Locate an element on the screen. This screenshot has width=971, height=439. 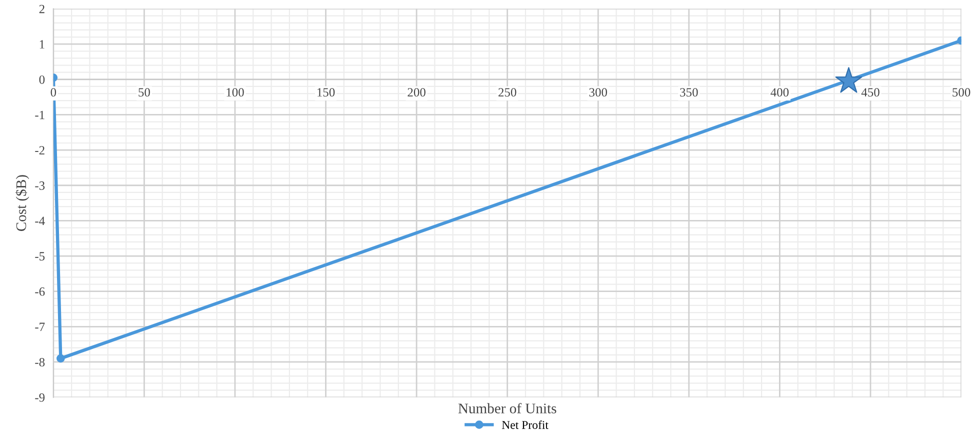
x-tick-label: 450 is located at coordinates (870, 92).